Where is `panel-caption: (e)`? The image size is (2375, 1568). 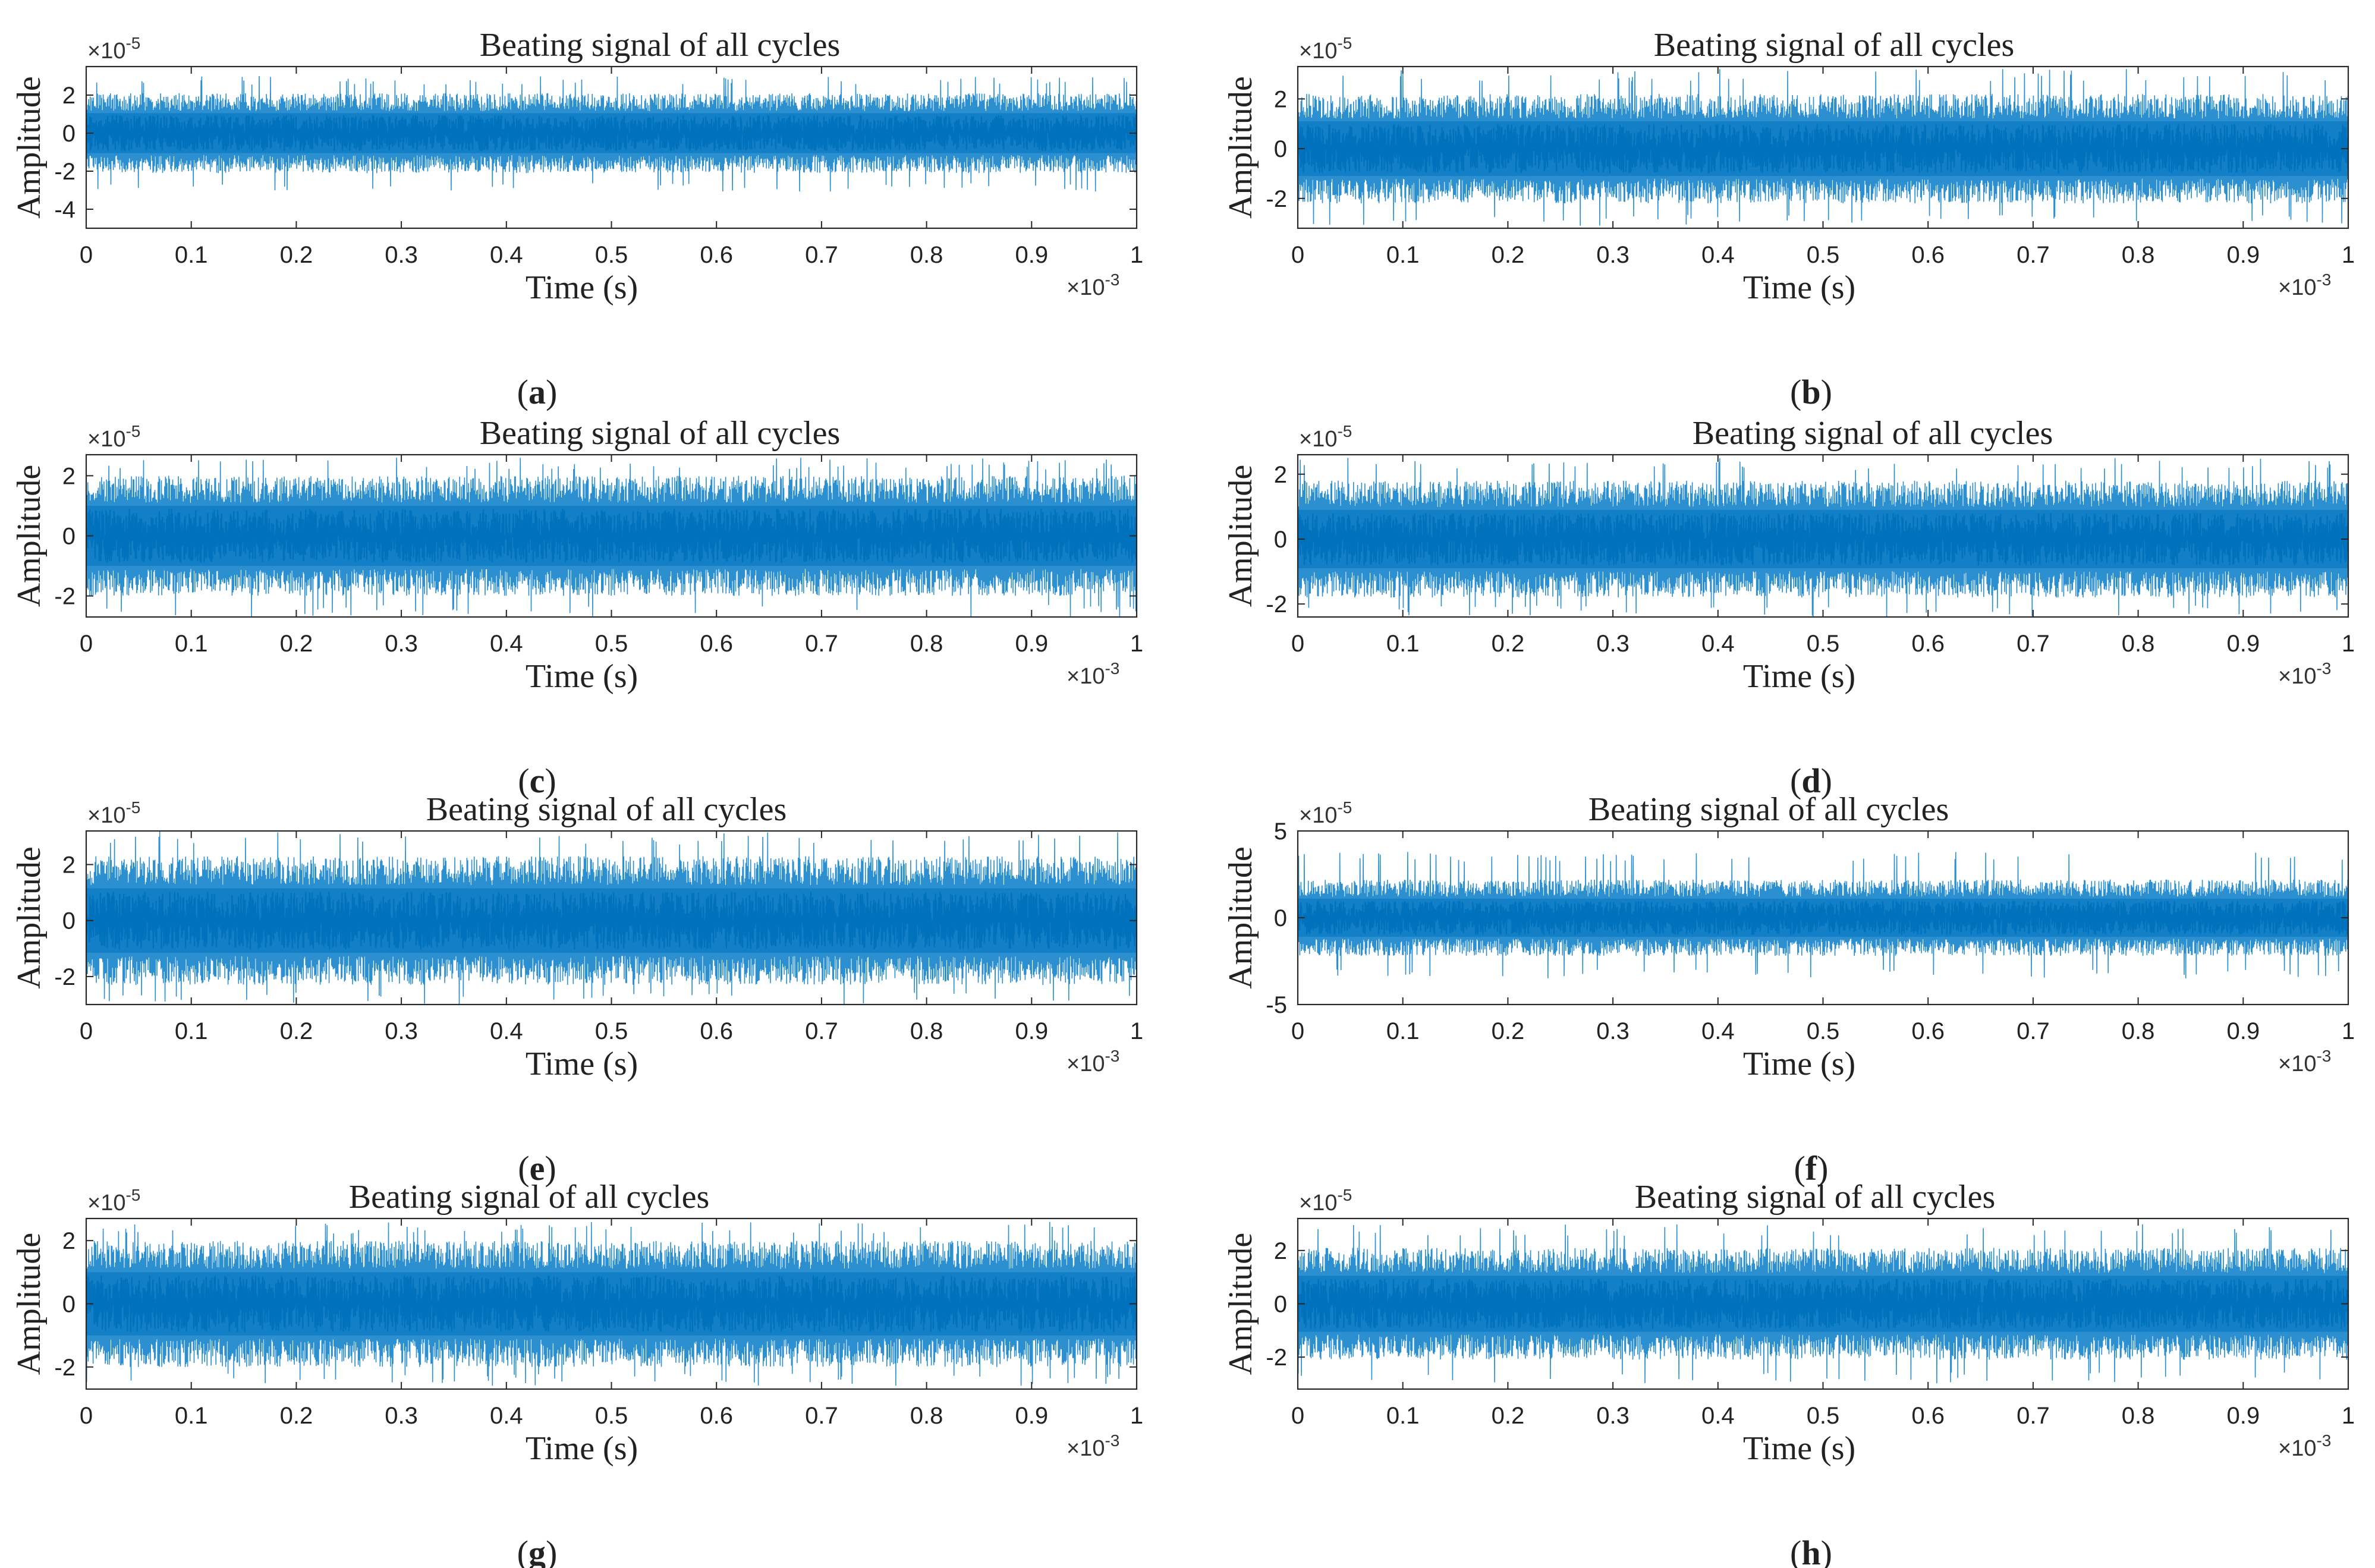
panel-caption: (e) is located at coordinates (537, 1168).